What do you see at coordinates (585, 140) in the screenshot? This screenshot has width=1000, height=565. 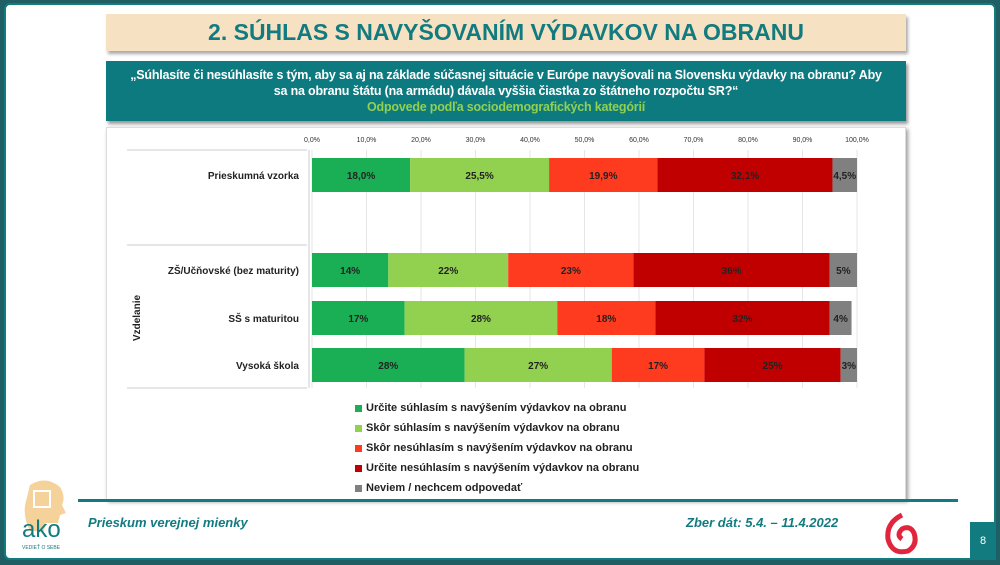 I see `x-tick-label: 50,0%` at bounding box center [585, 140].